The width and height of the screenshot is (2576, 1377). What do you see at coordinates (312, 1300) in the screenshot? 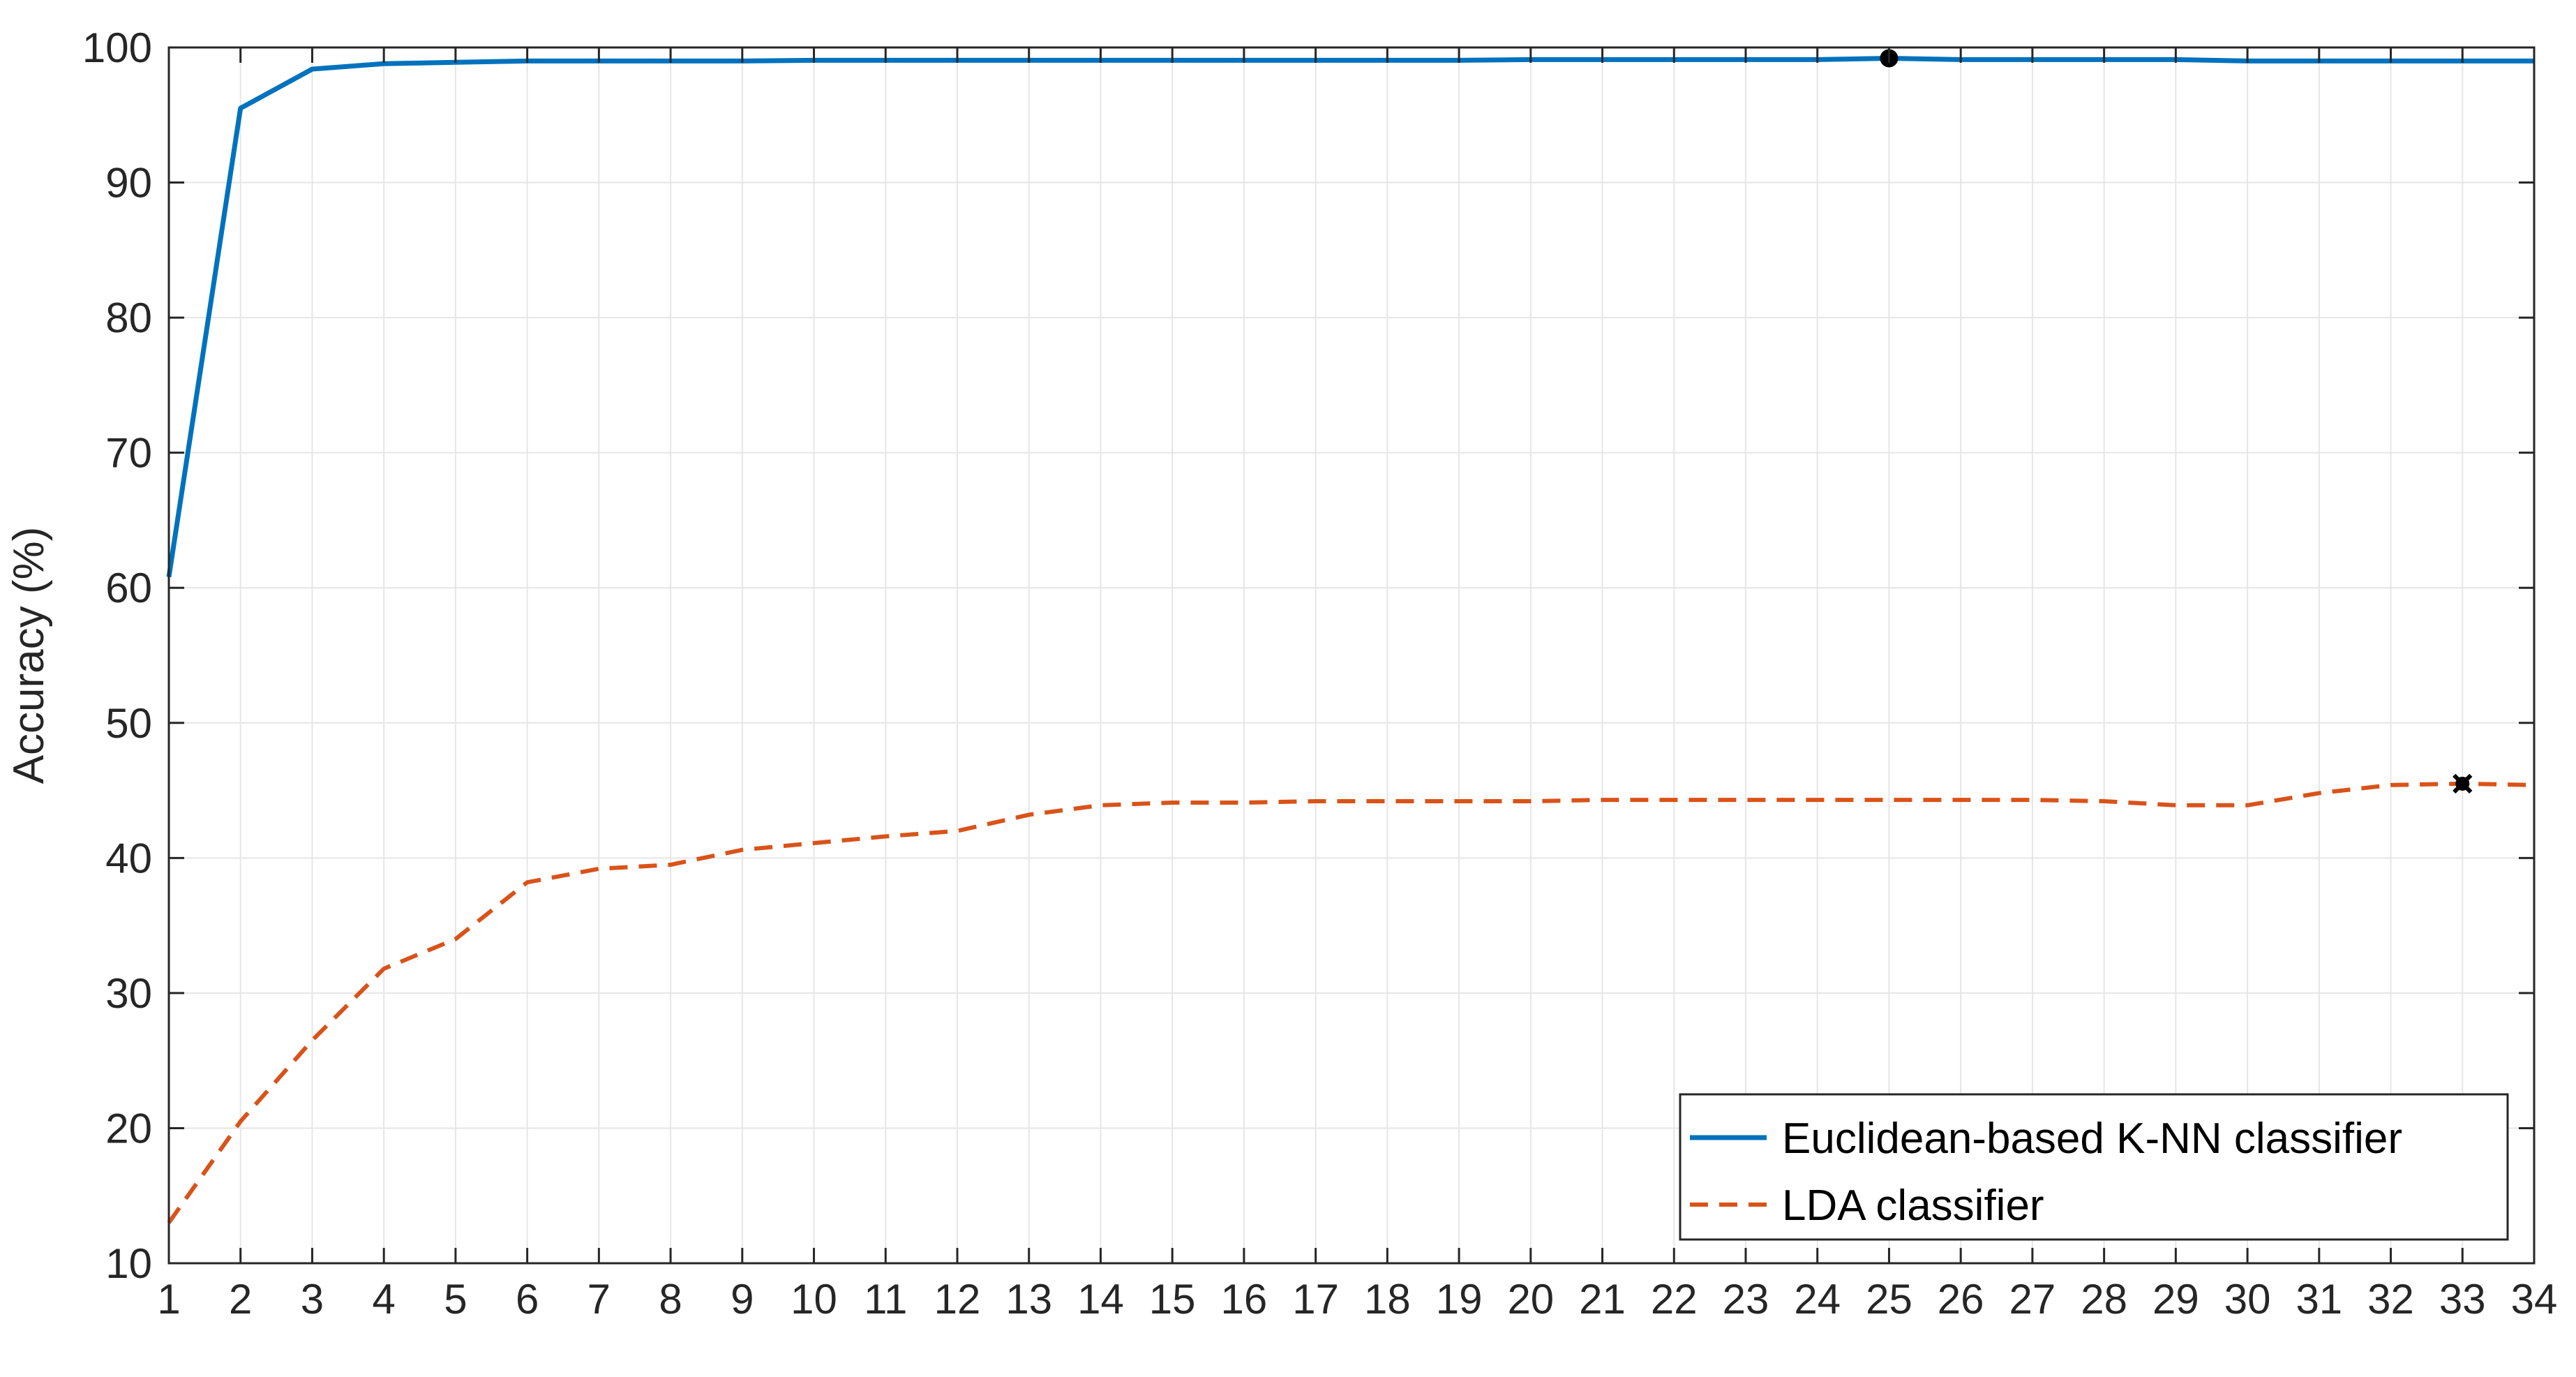
I see `x-tick-label: 3` at bounding box center [312, 1300].